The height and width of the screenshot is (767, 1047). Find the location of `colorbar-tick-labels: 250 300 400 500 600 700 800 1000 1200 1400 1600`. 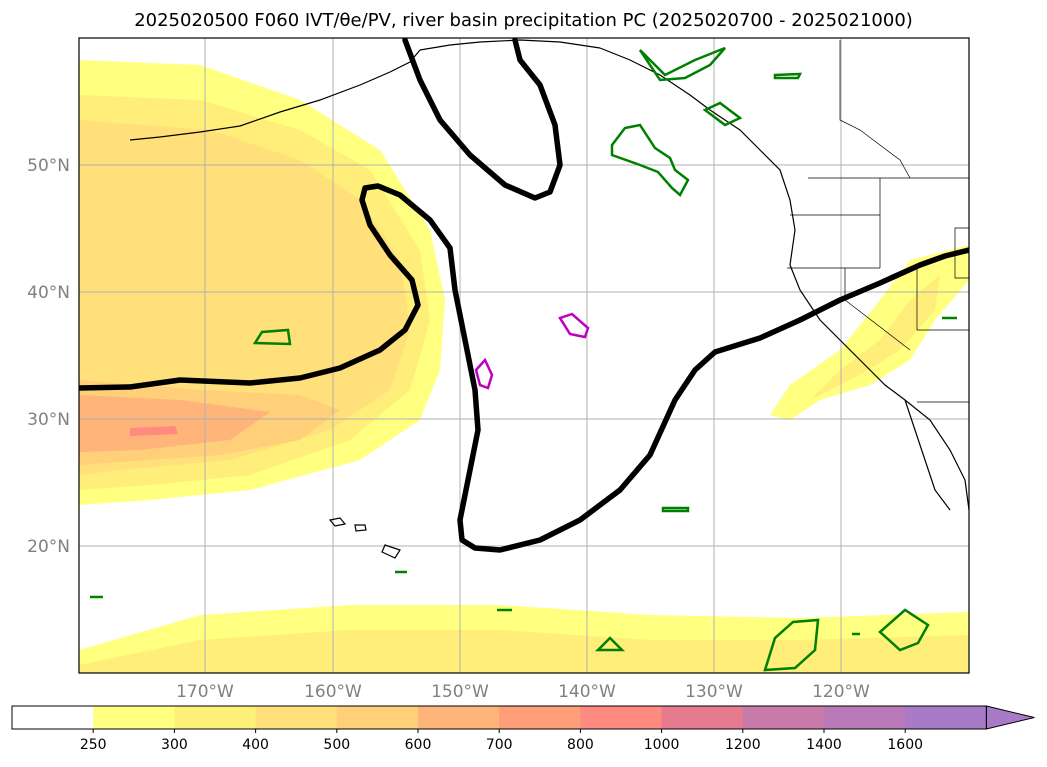

colorbar-tick-labels: 250 300 400 500 600 700 800 1000 1200 1400 1600 is located at coordinates (501, 745).